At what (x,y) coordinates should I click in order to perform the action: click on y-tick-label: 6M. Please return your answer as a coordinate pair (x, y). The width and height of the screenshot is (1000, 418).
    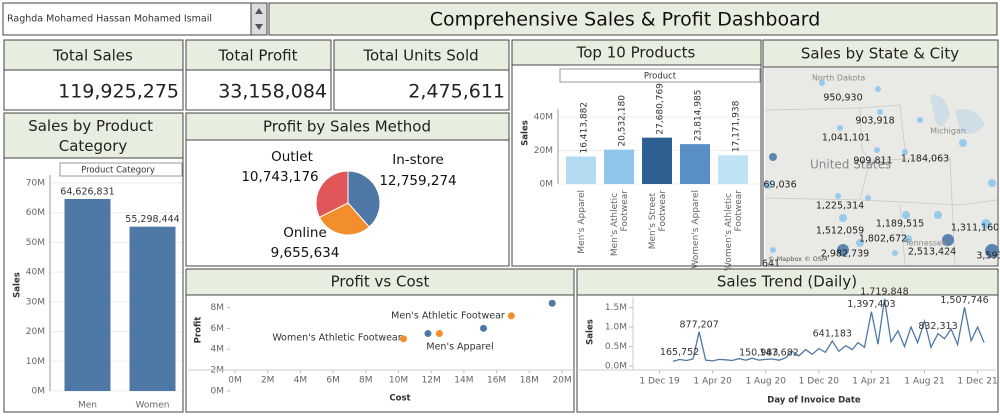
    Looking at the image, I should click on (218, 329).